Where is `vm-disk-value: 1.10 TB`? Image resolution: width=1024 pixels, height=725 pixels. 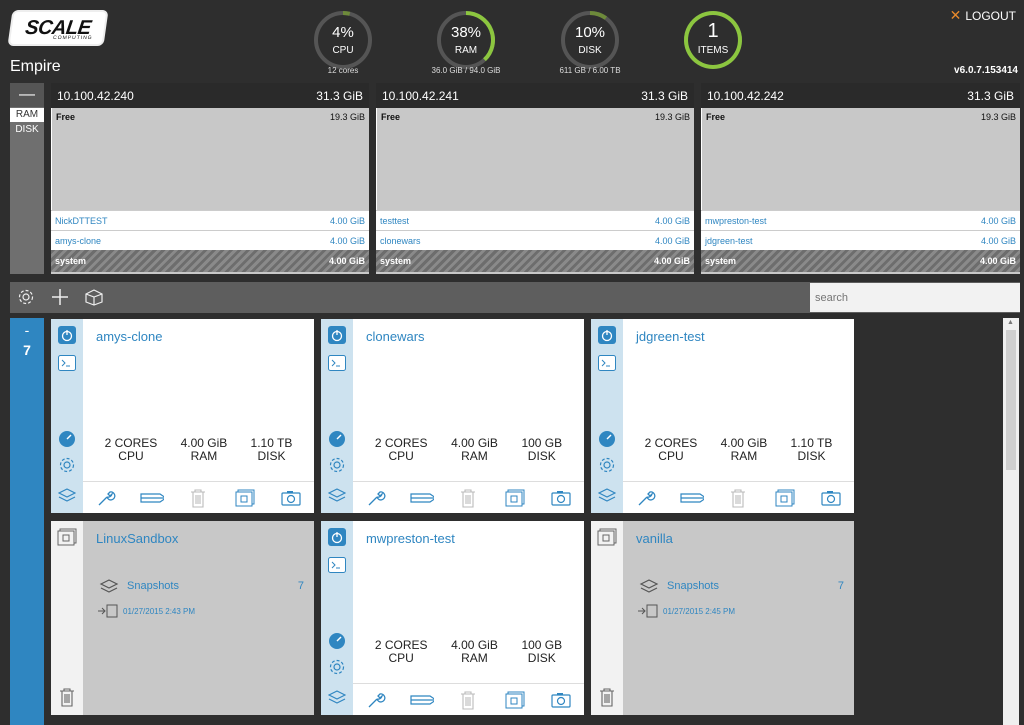
vm-disk-value: 1.10 TB is located at coordinates (811, 443).